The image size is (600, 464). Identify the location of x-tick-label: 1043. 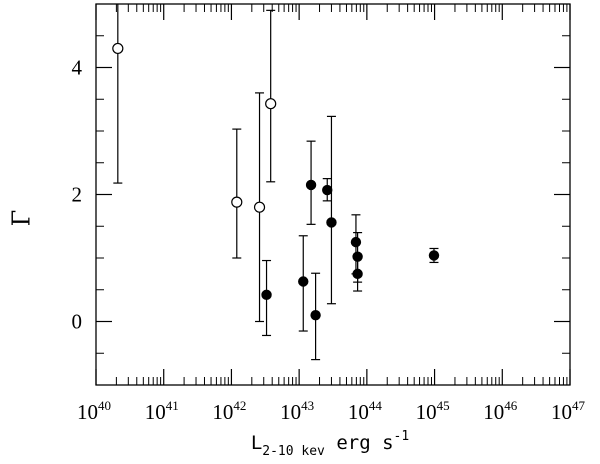
(297, 411).